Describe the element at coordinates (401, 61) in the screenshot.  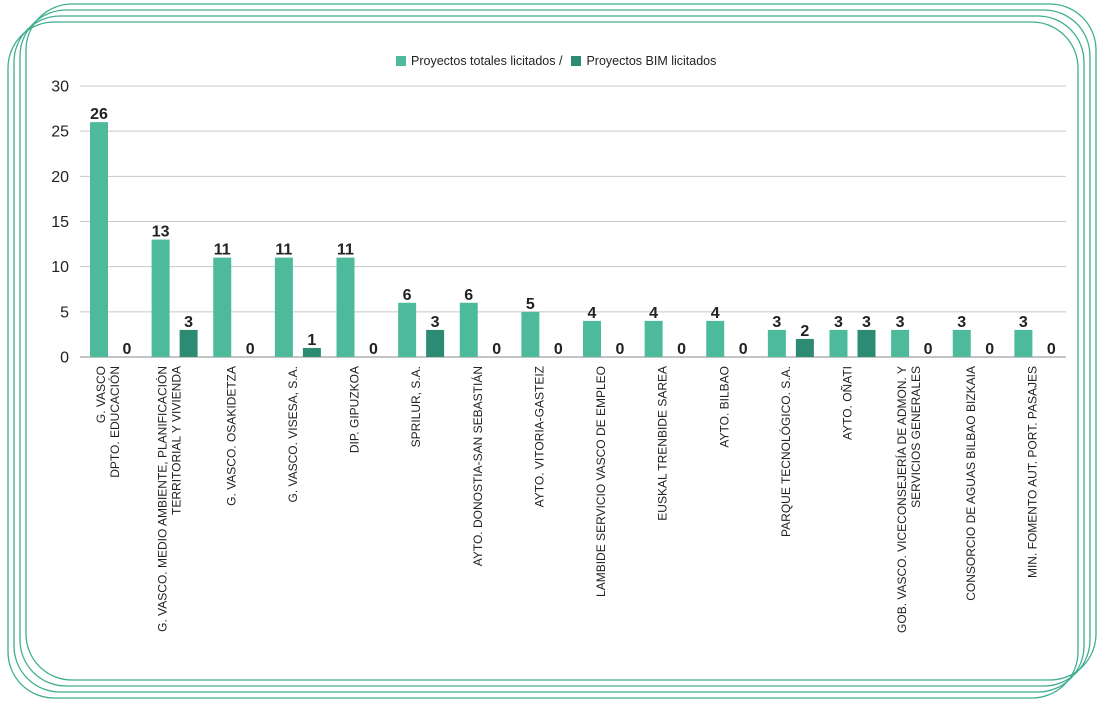
I see `legend-swatch-totales` at that location.